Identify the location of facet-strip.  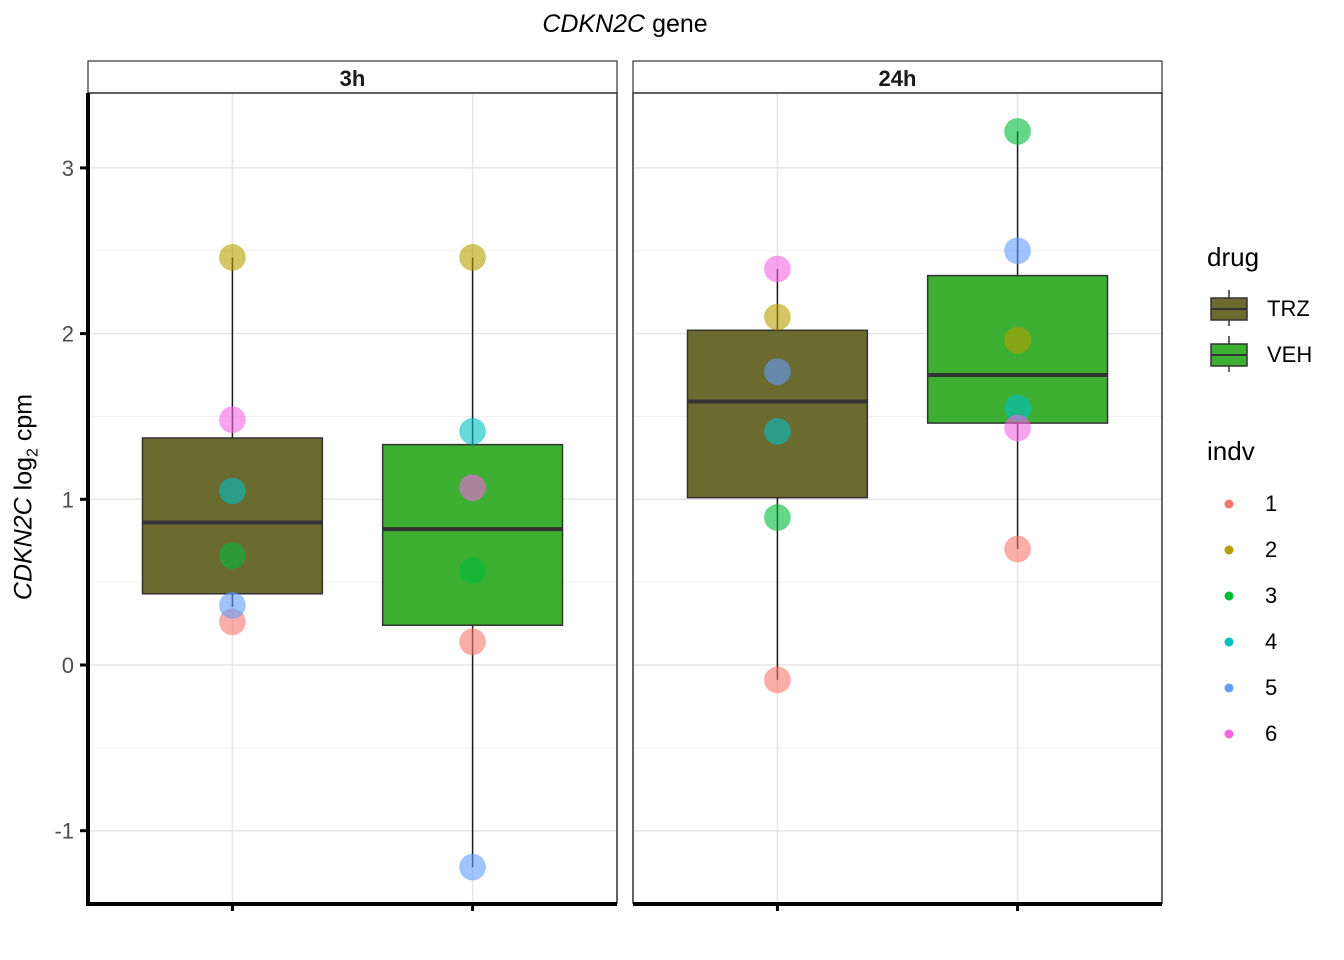
(352, 77).